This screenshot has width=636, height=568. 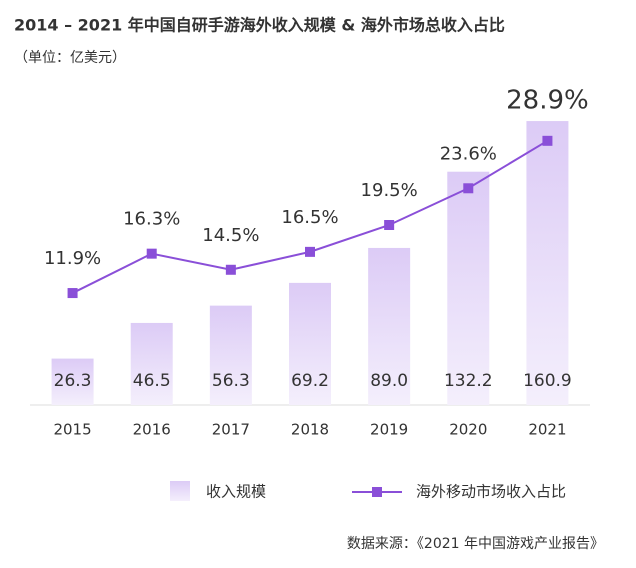 I want to click on bar-value-label: 26.3, so click(x=73, y=381).